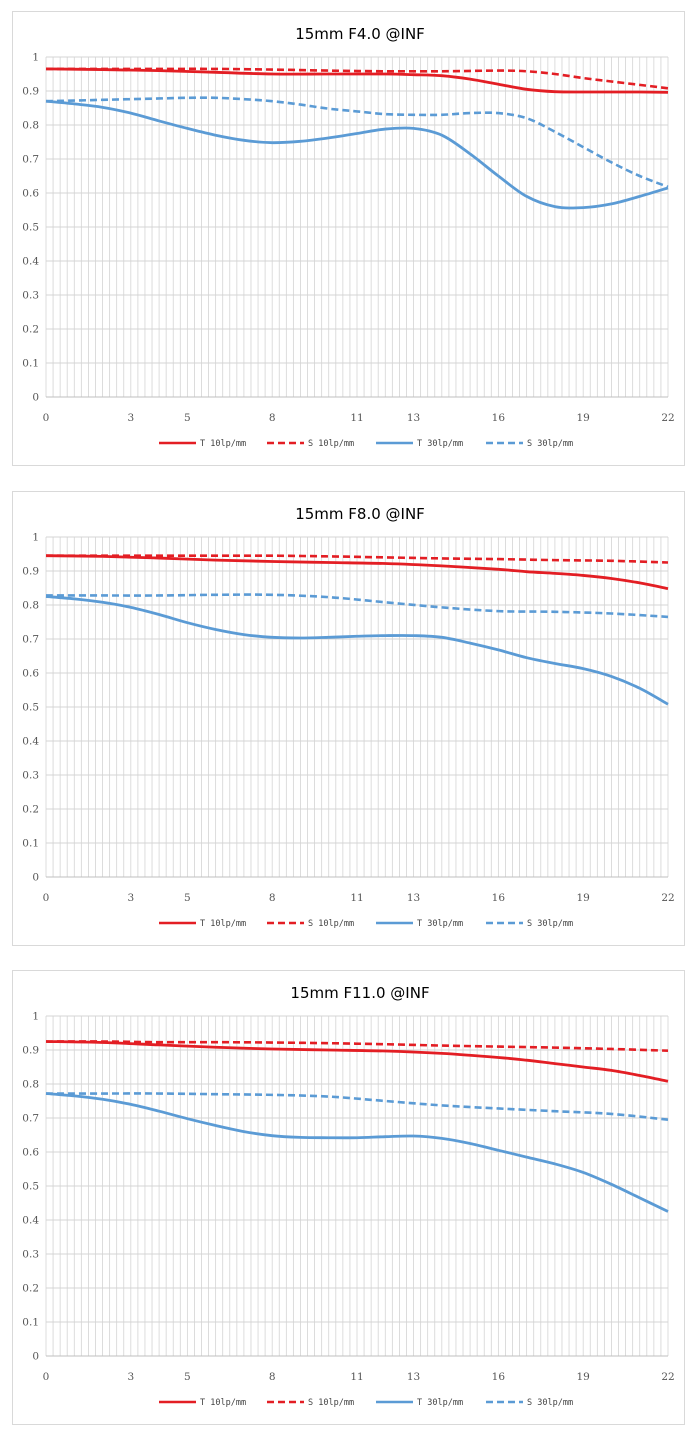 This screenshot has width=699, height=1440. Describe the element at coordinates (360, 34) in the screenshot. I see `chart-title: 15mm F4.0 @INF` at that location.